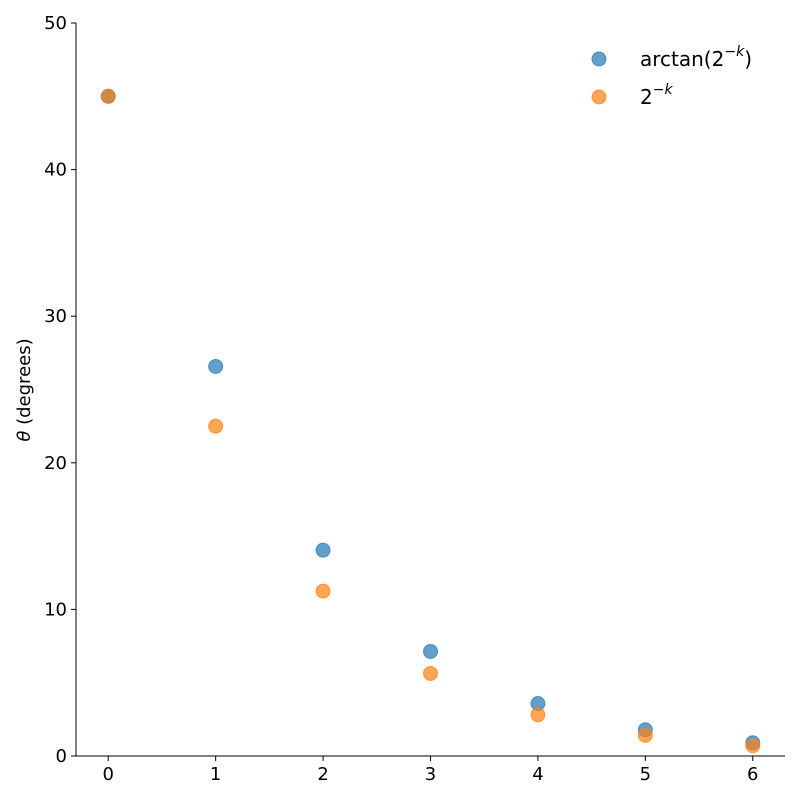 This screenshot has width=800, height=800. Describe the element at coordinates (656, 95) in the screenshot. I see `legend-label: 2−k` at that location.